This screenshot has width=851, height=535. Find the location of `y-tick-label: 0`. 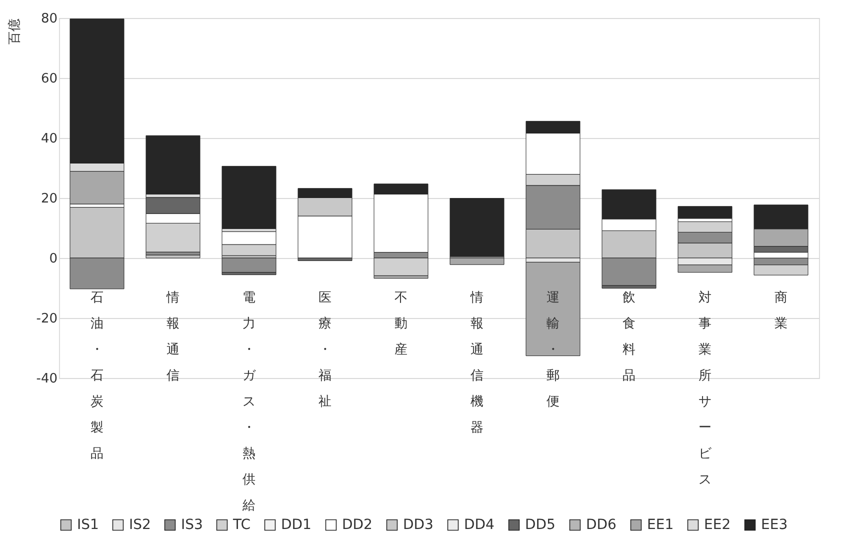

y-tick-label: 0 is located at coordinates (53, 259).